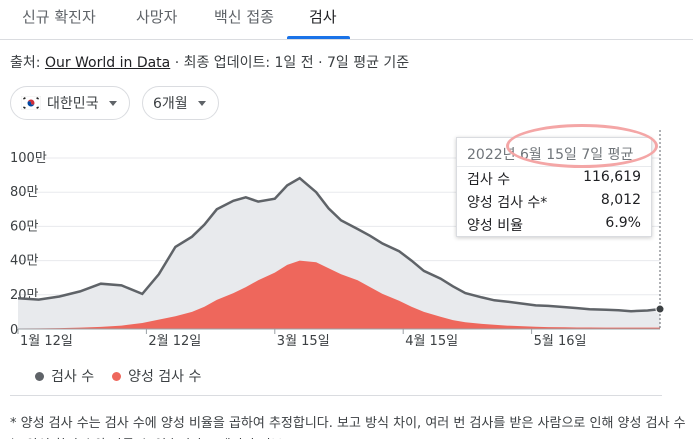 This screenshot has height=439, width=693. Describe the element at coordinates (323, 17) in the screenshot. I see `tab-testing: 검사` at that location.